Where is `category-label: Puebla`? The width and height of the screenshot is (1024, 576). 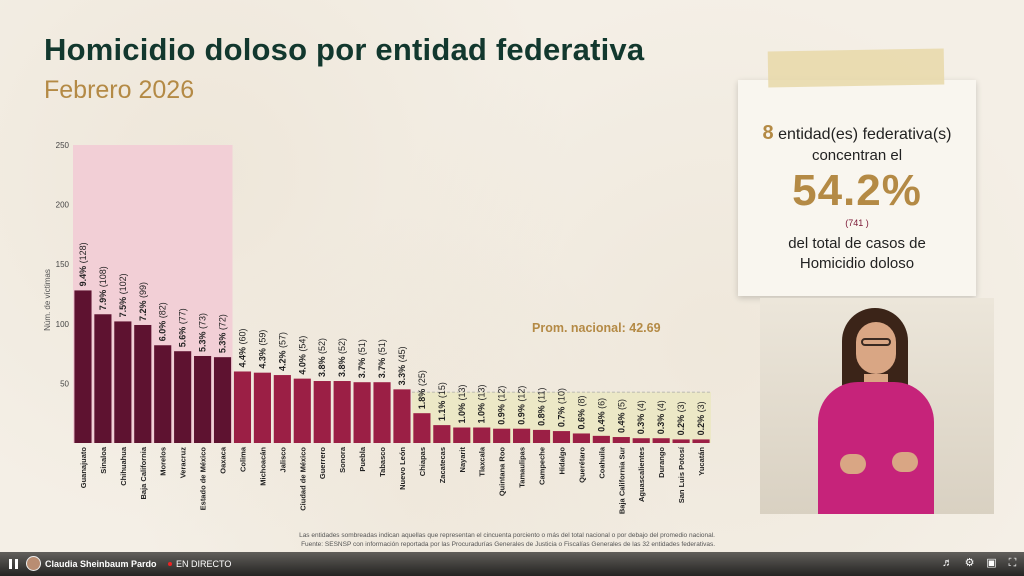
category-label: Puebla is located at coordinates (362, 458).